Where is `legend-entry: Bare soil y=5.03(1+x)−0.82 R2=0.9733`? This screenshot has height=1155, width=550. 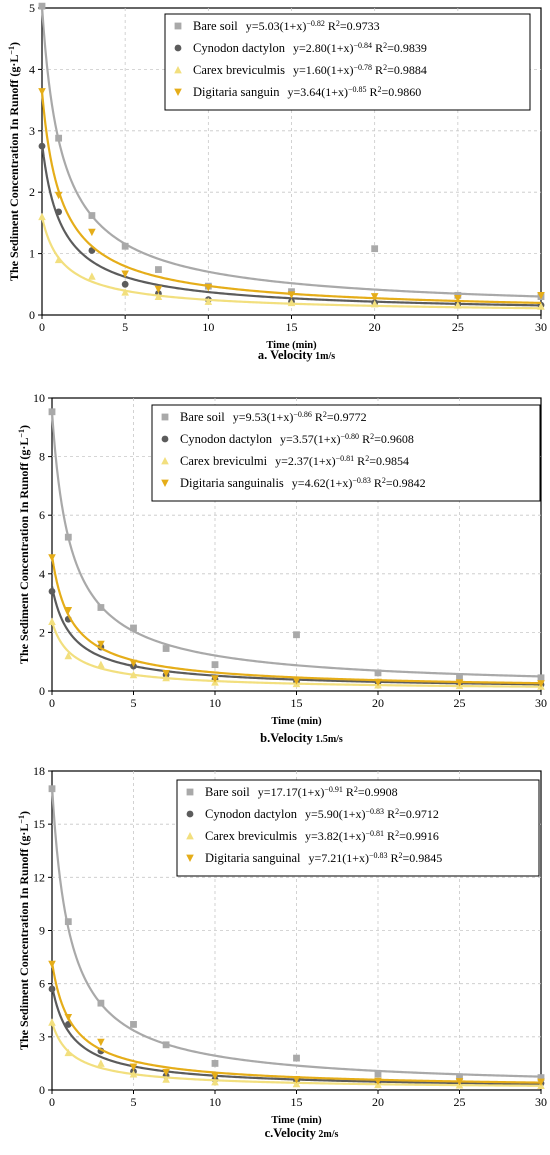
legend-entry: Bare soil y=5.03(1+x)−0.82 R2=0.9733 is located at coordinates (277, 26).